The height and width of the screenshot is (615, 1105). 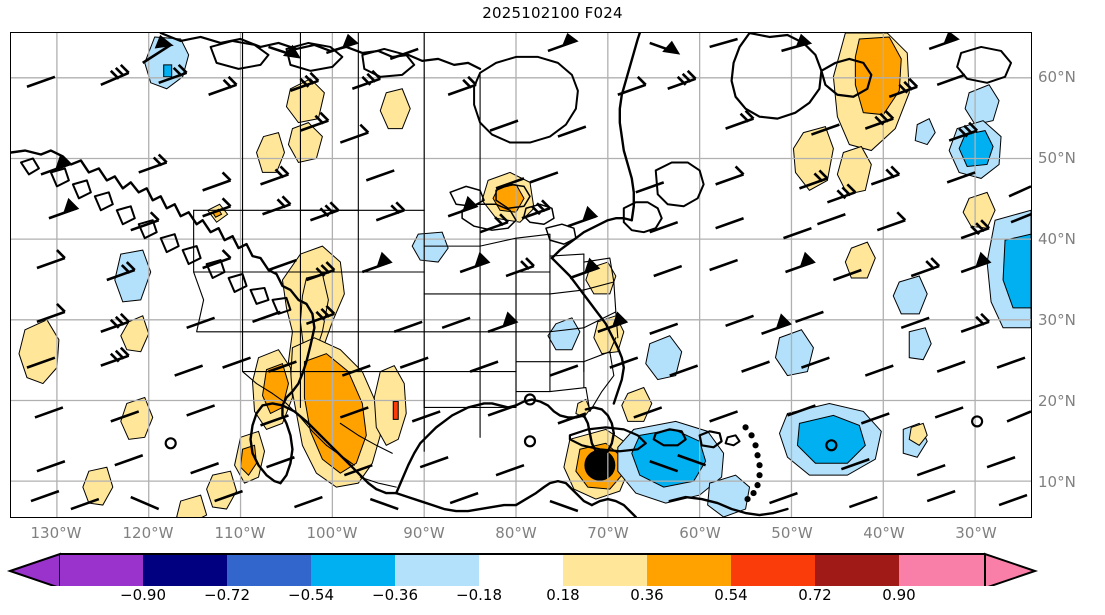 What do you see at coordinates (884, 533) in the screenshot?
I see `lon-tick-40w: 40°W` at bounding box center [884, 533].